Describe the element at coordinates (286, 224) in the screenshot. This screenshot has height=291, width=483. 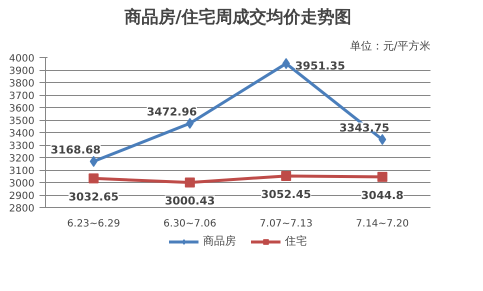
I see `x-tick-label: 7.07~7.13` at that location.